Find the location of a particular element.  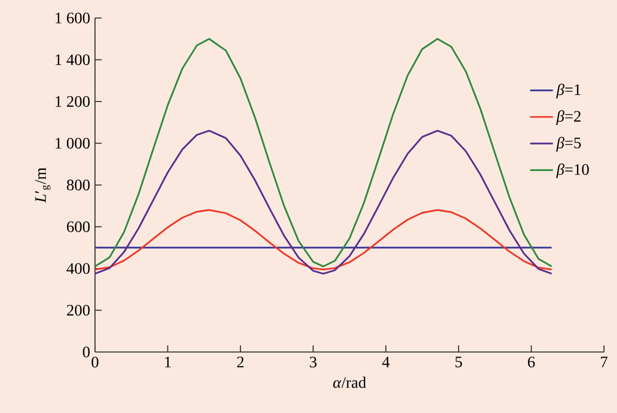

y-axis-title: L′$_{g}$/m is located at coordinates (42, 185).